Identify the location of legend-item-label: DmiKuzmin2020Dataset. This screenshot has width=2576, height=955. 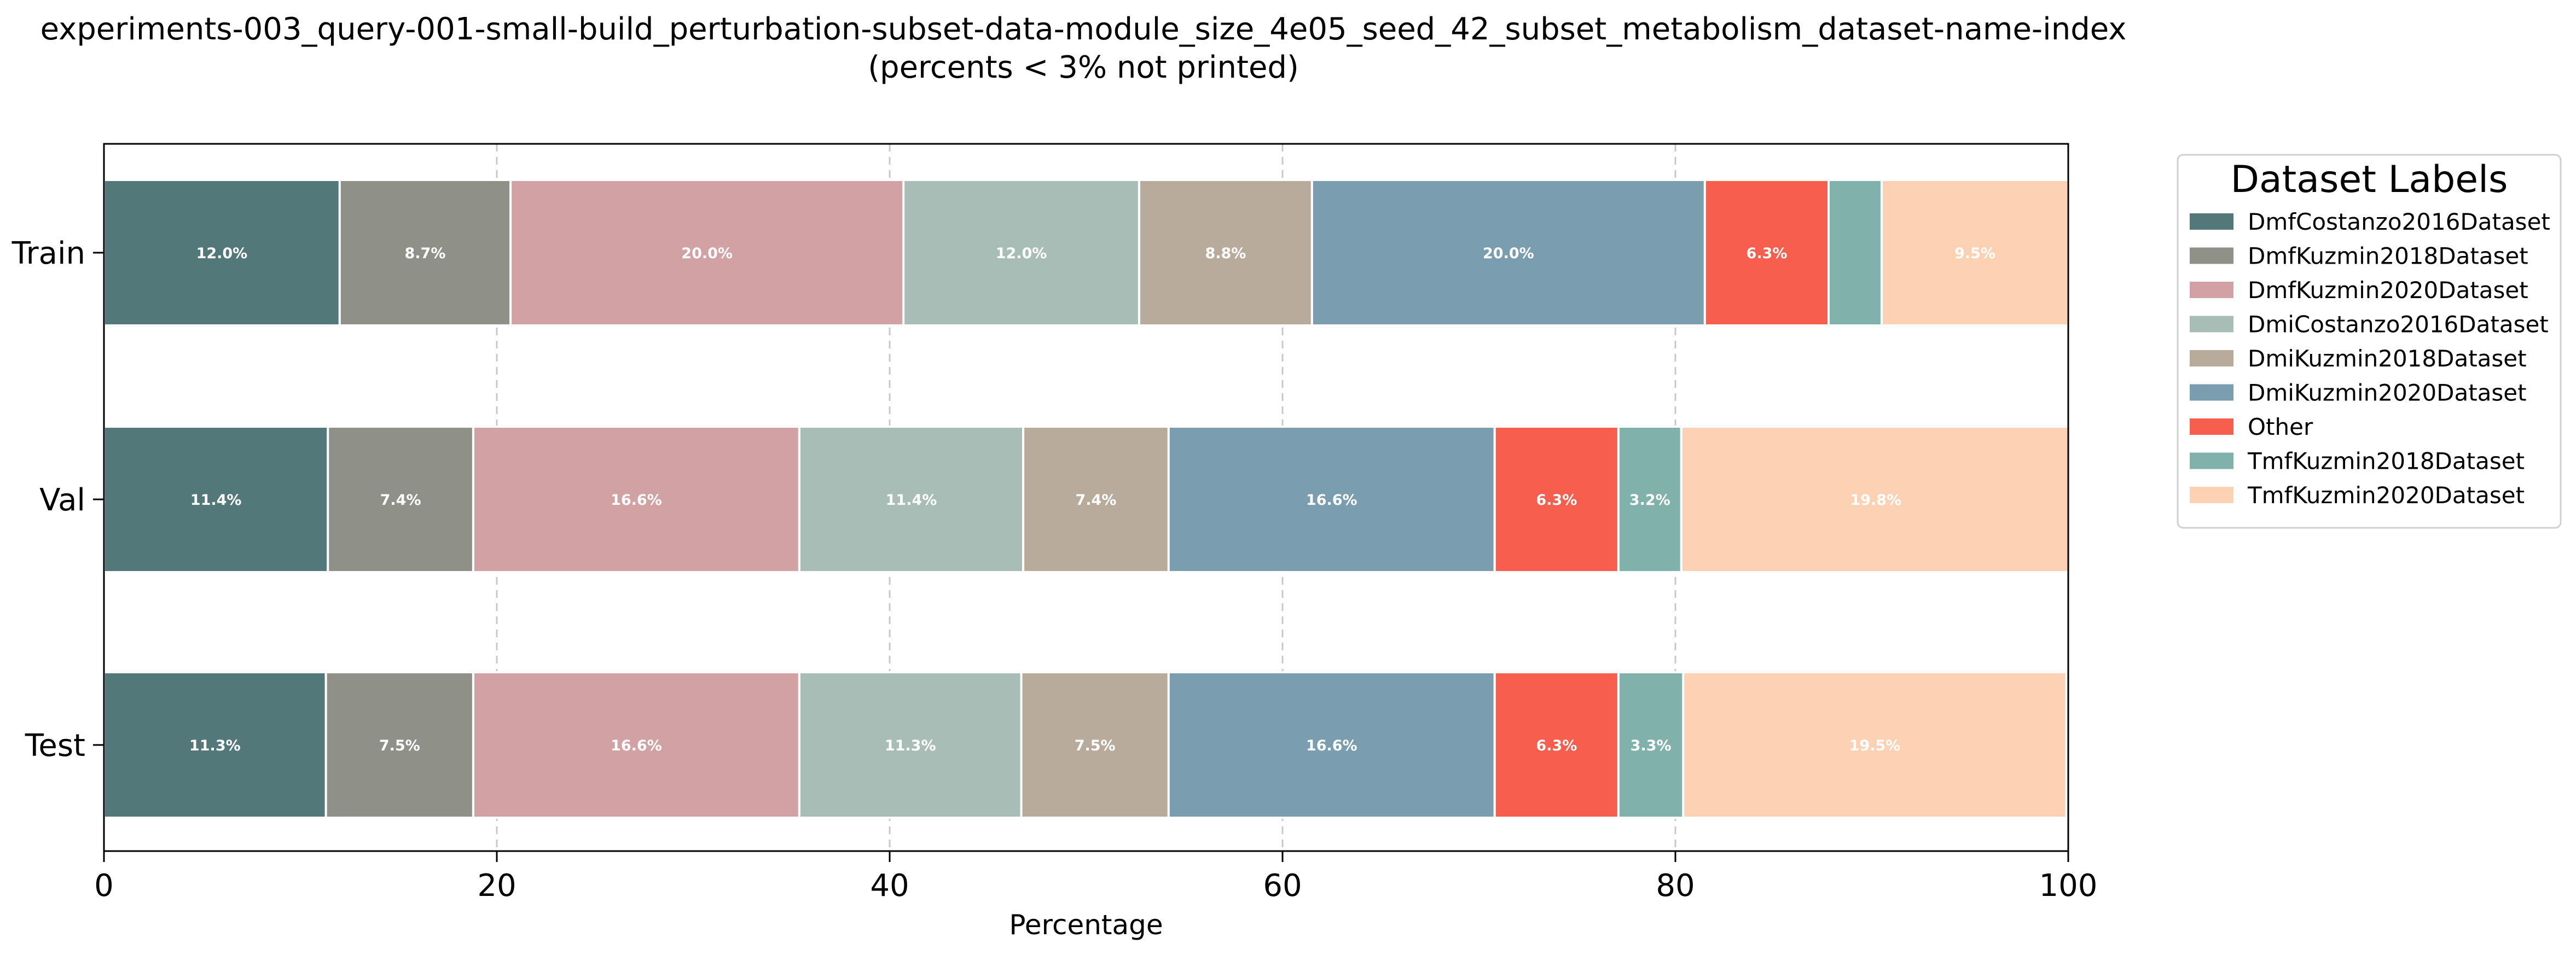
(2388, 393).